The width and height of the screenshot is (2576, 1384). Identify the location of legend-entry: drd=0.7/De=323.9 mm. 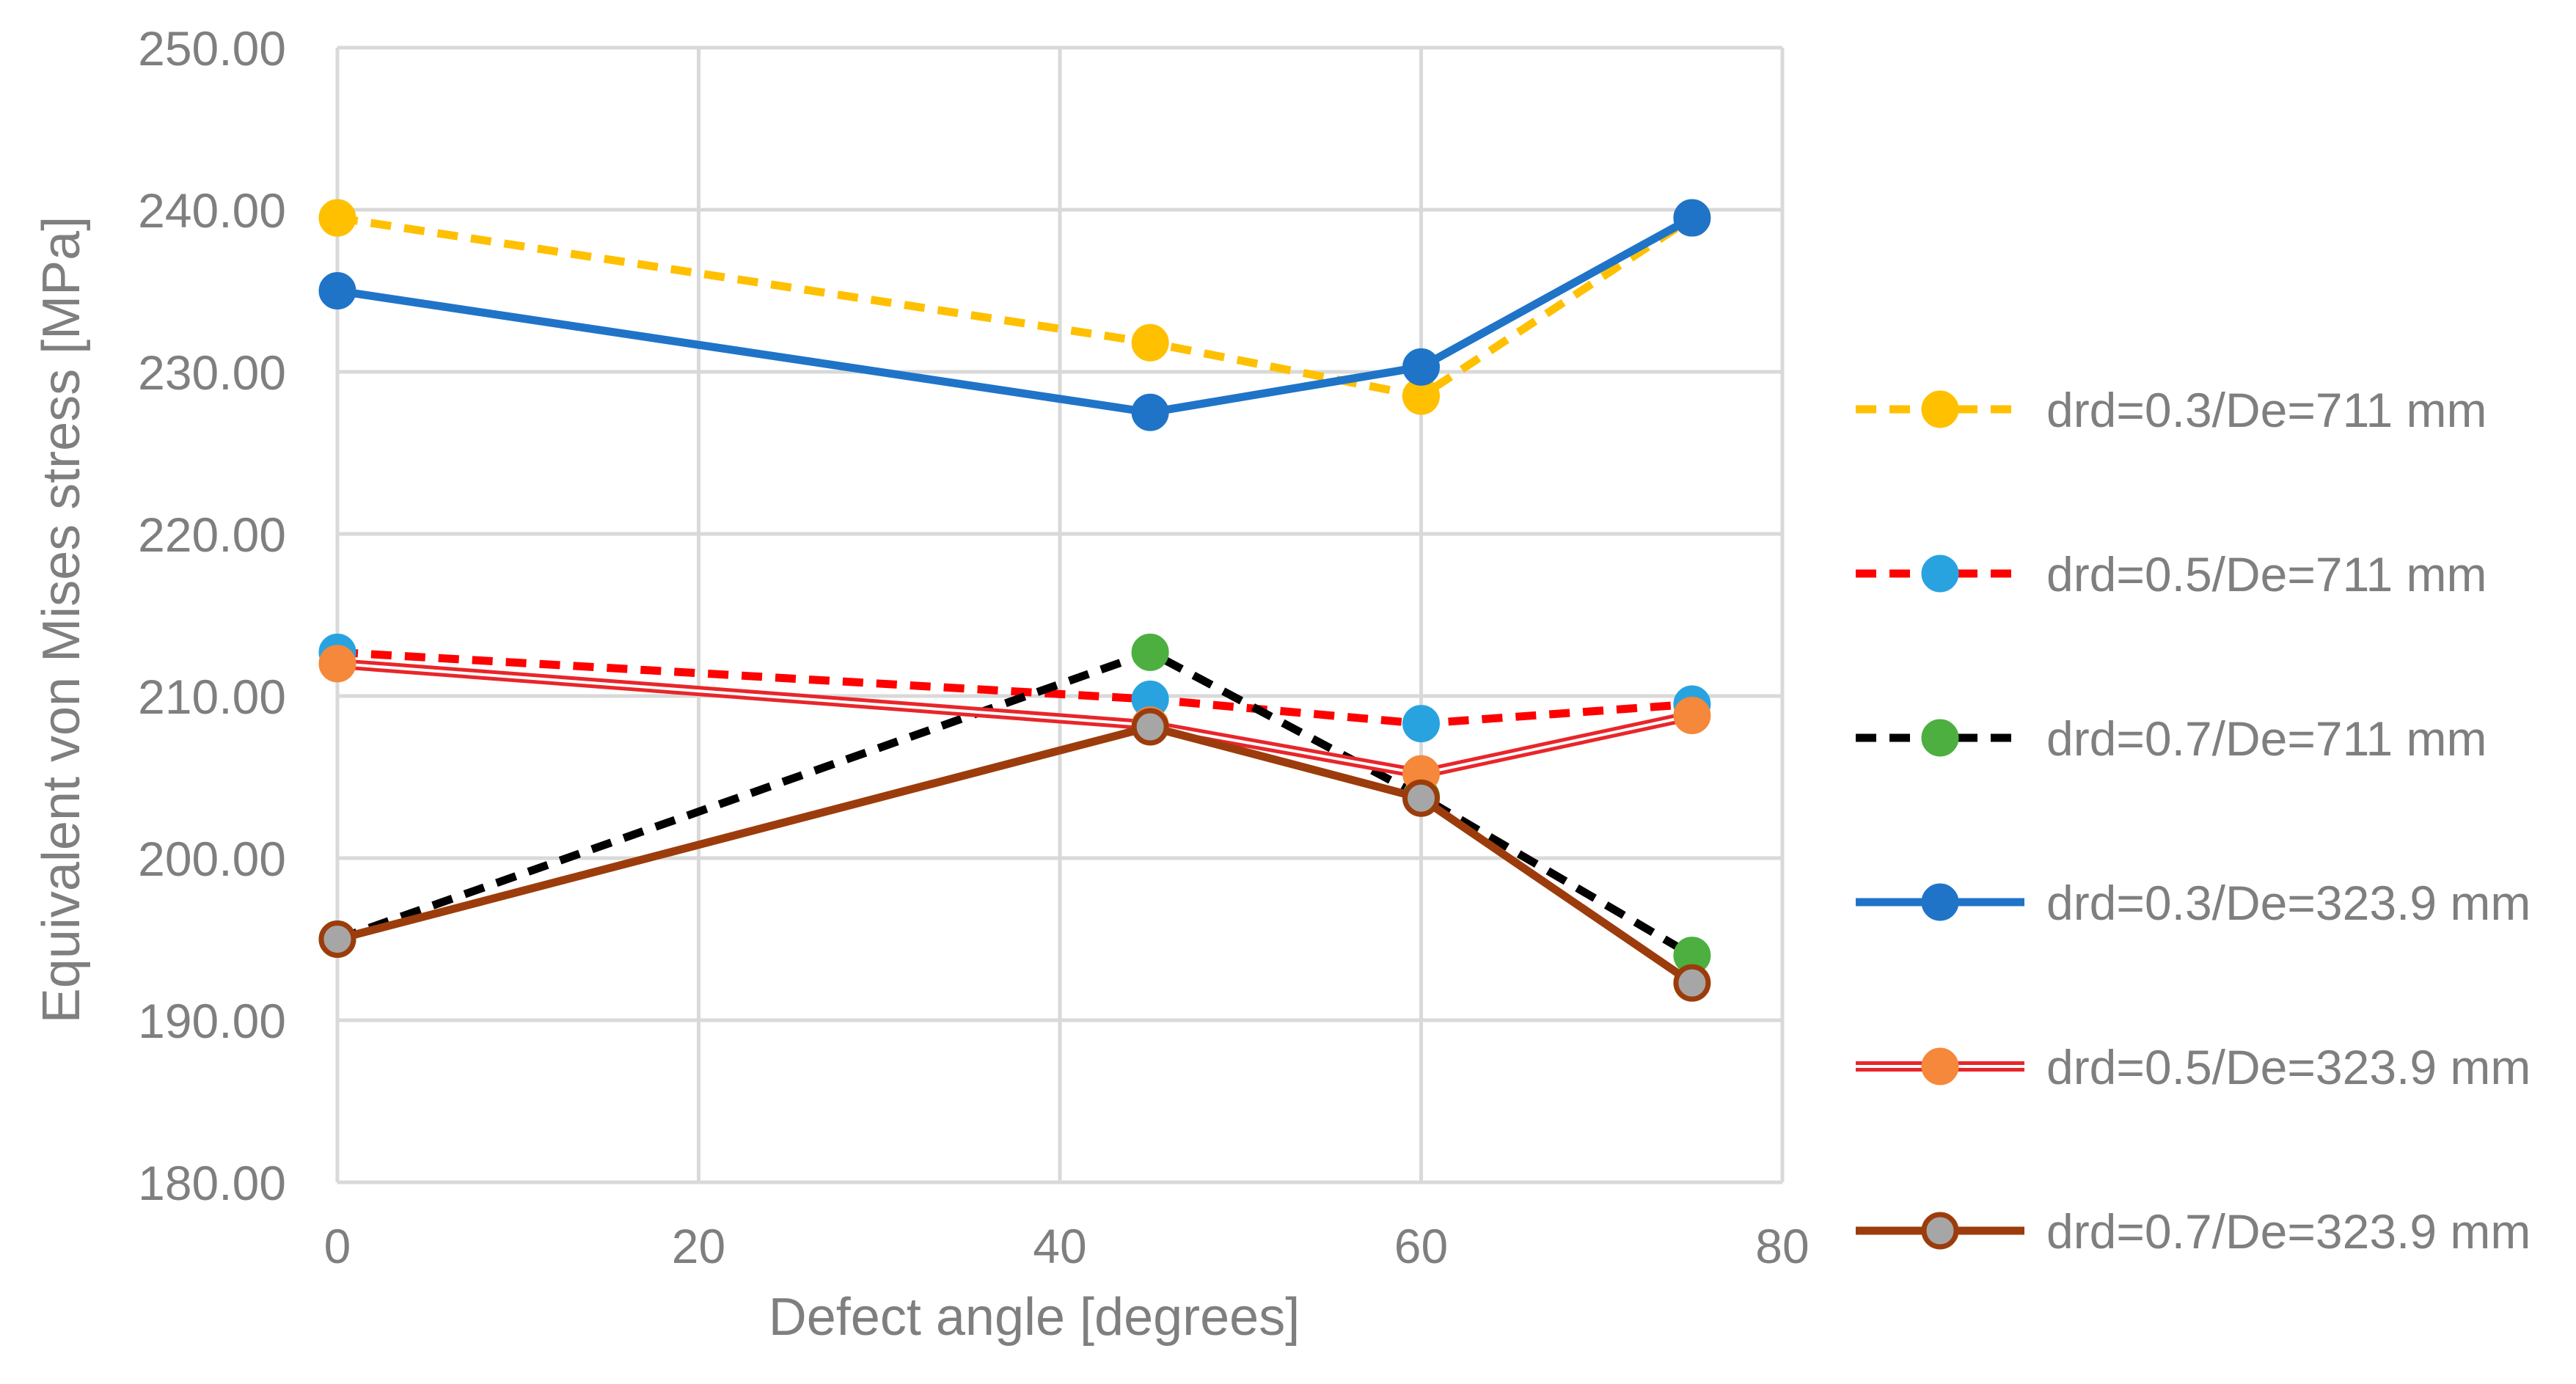
(2193, 1231).